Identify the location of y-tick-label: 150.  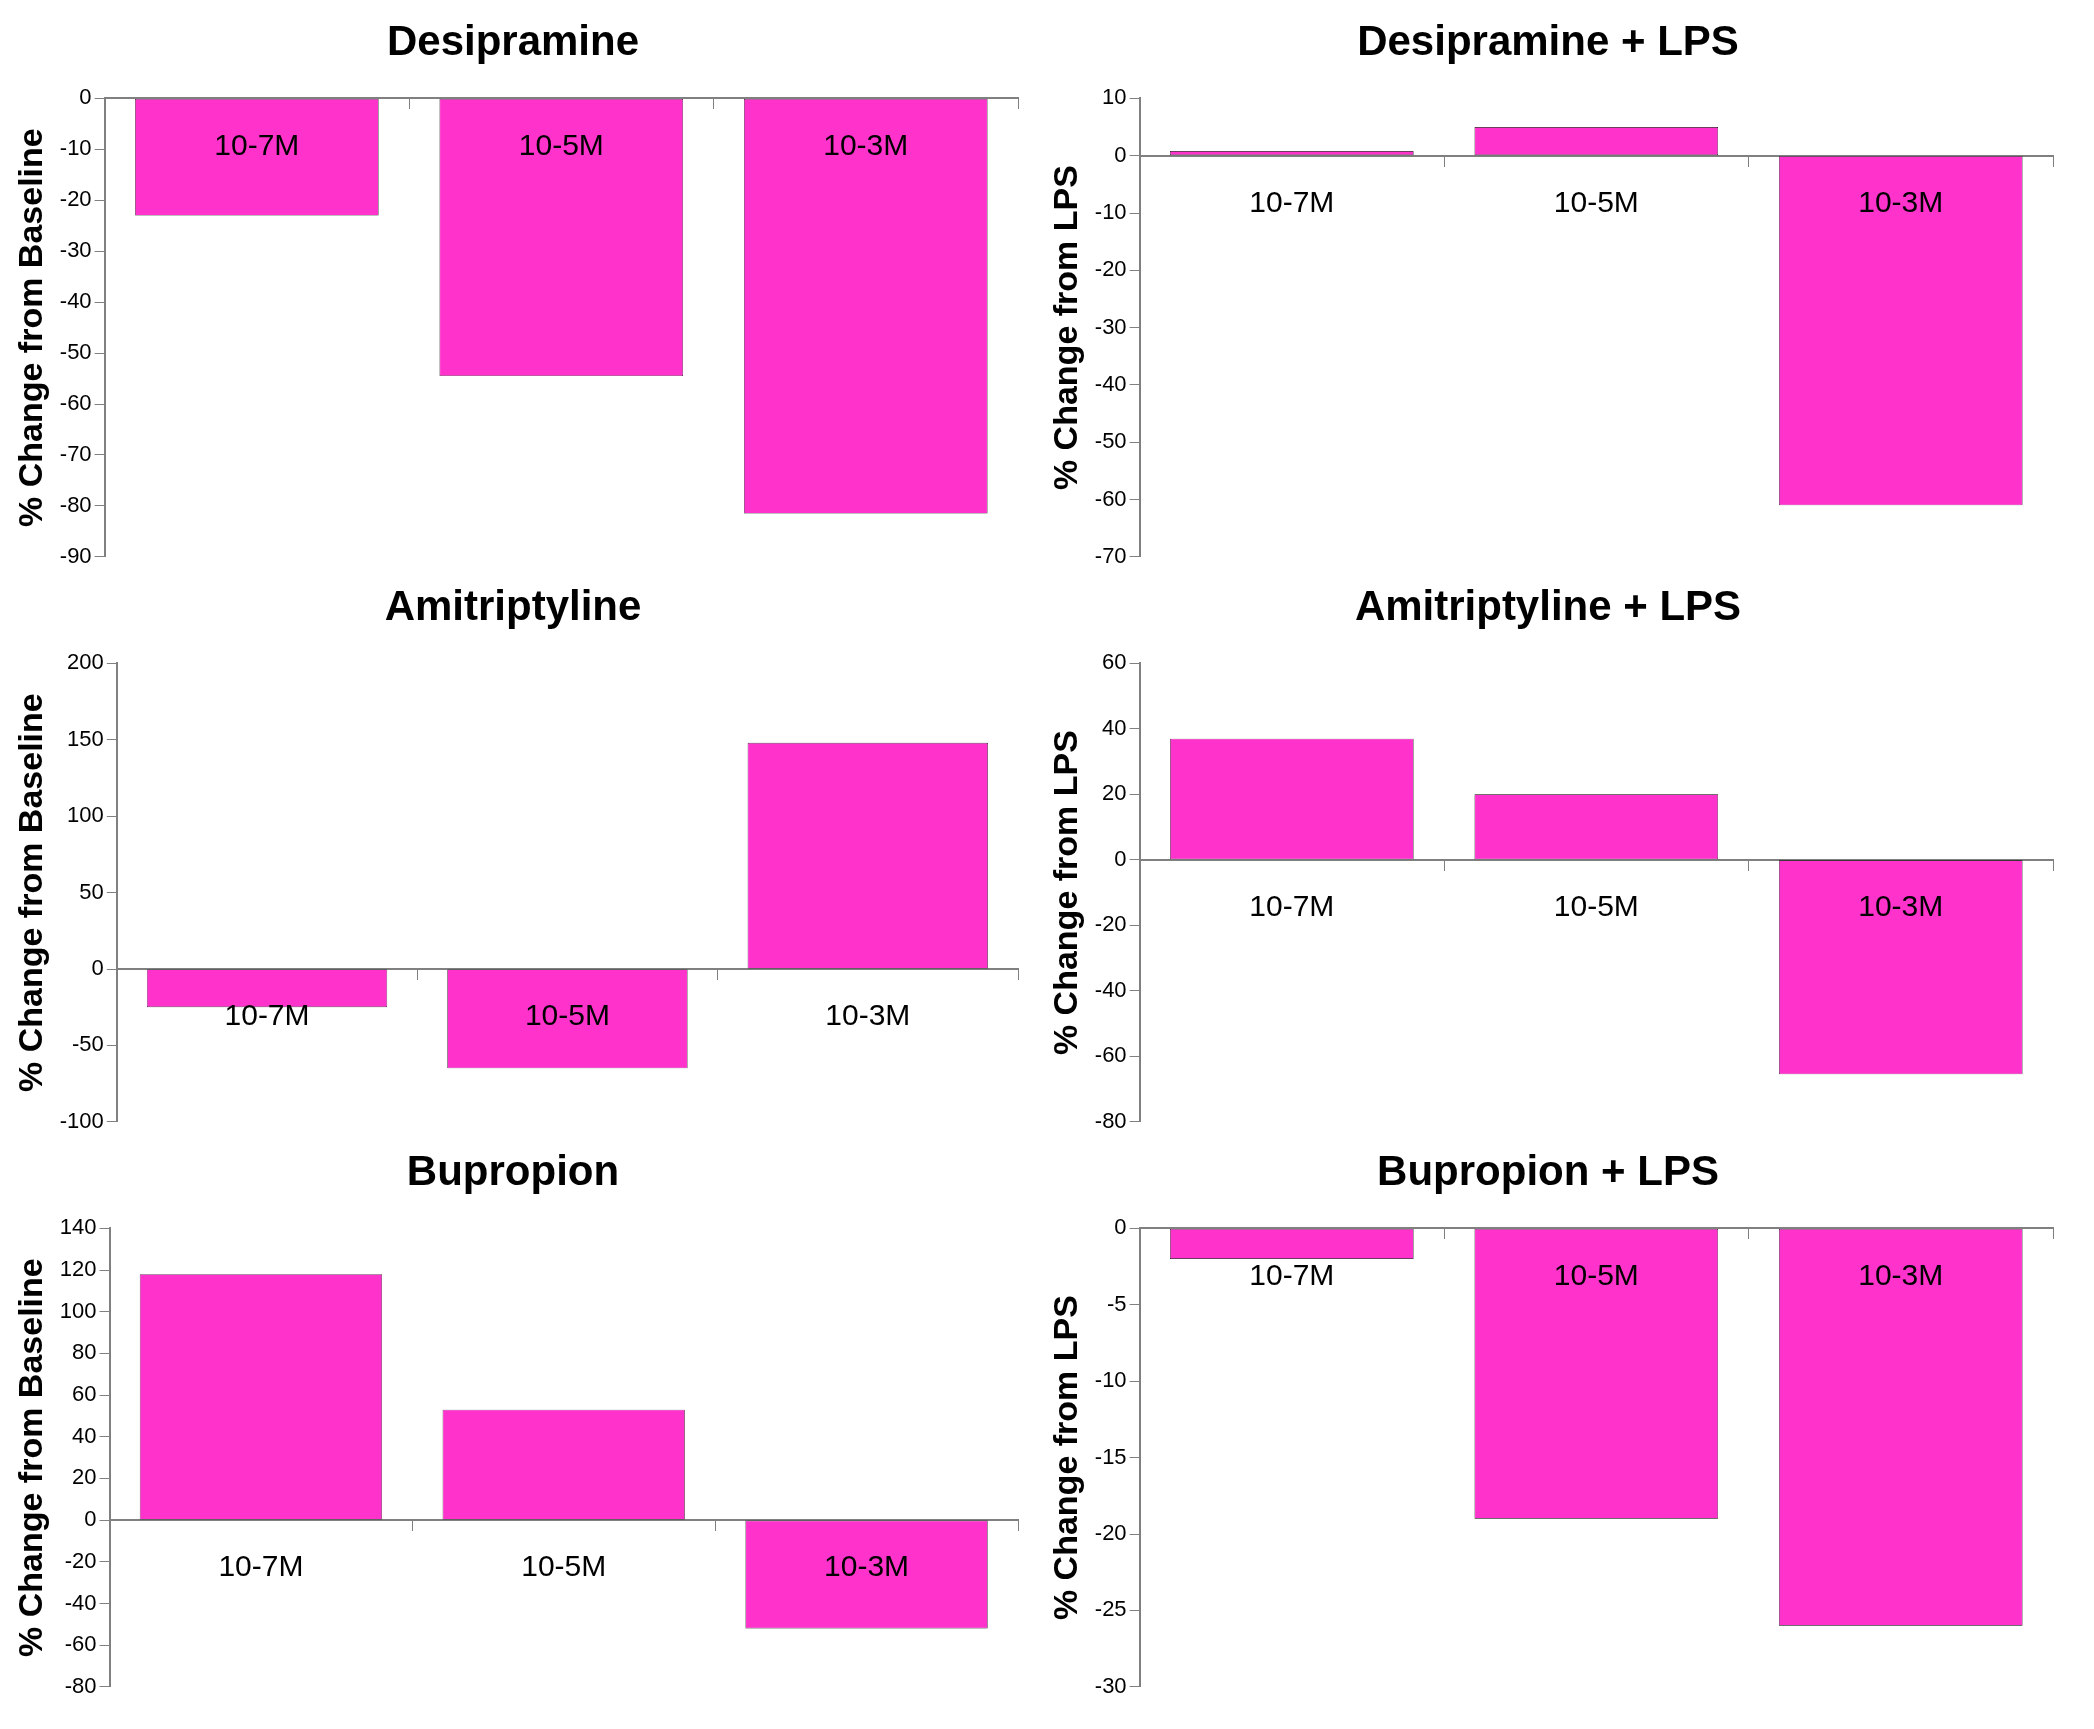
(85, 738).